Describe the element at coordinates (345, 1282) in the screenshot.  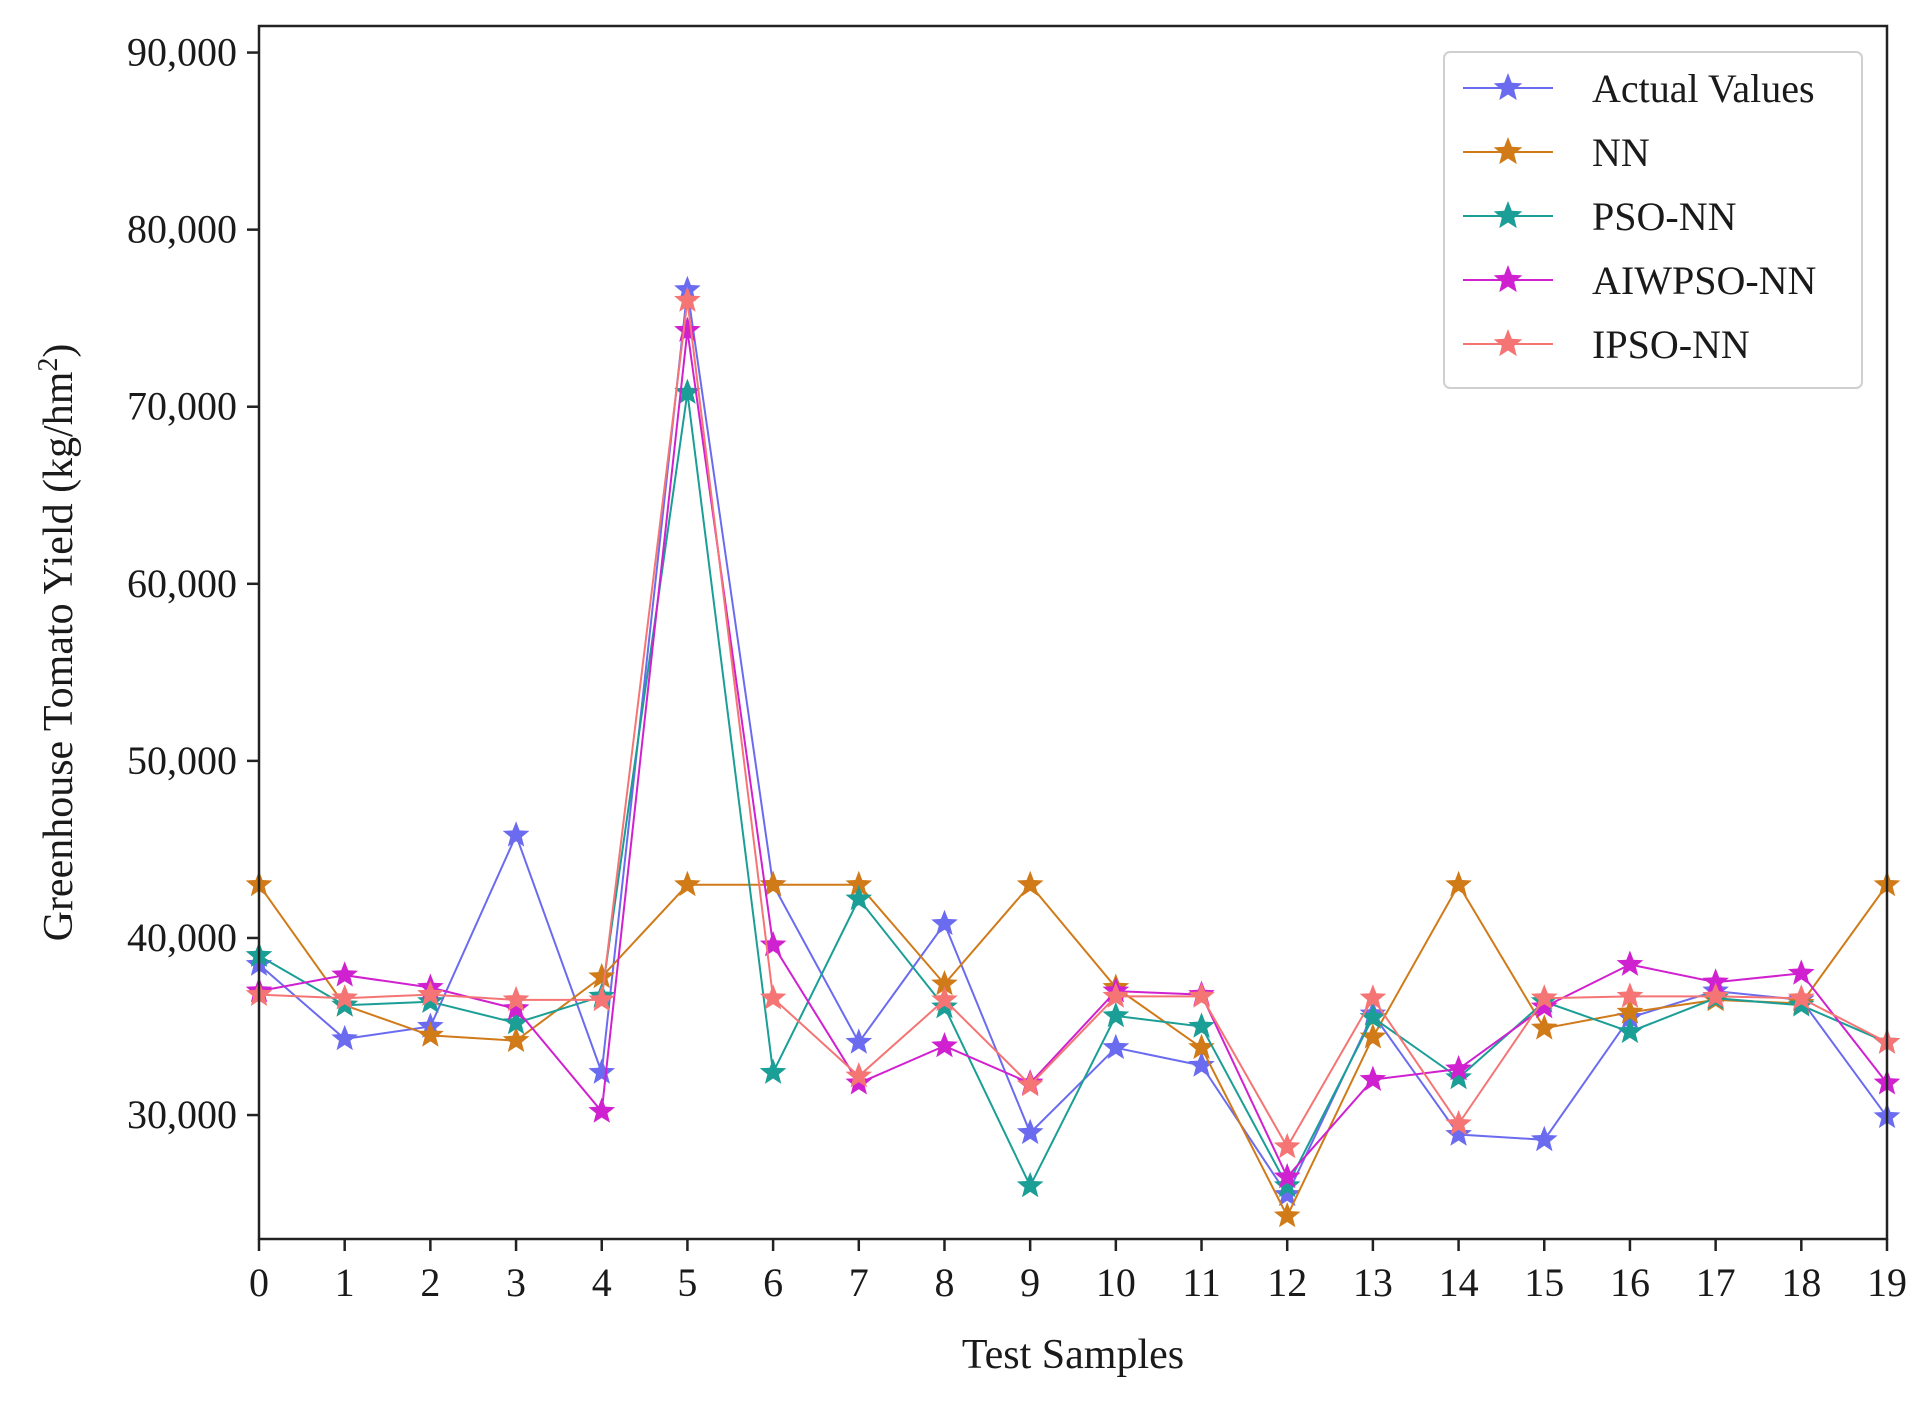
I see `x-tick-label: 1` at that location.